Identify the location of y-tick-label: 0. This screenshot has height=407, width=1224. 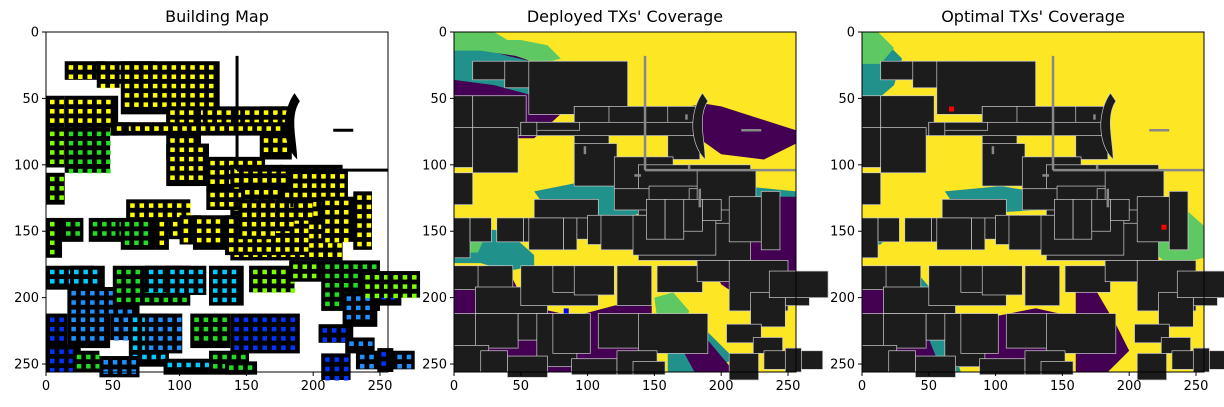
(851, 33).